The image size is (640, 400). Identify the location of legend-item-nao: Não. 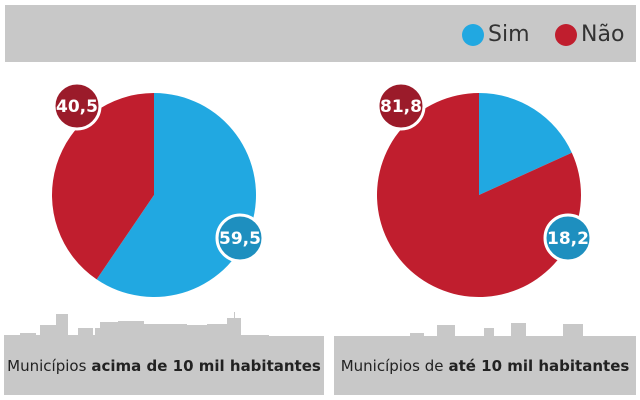
(589, 34).